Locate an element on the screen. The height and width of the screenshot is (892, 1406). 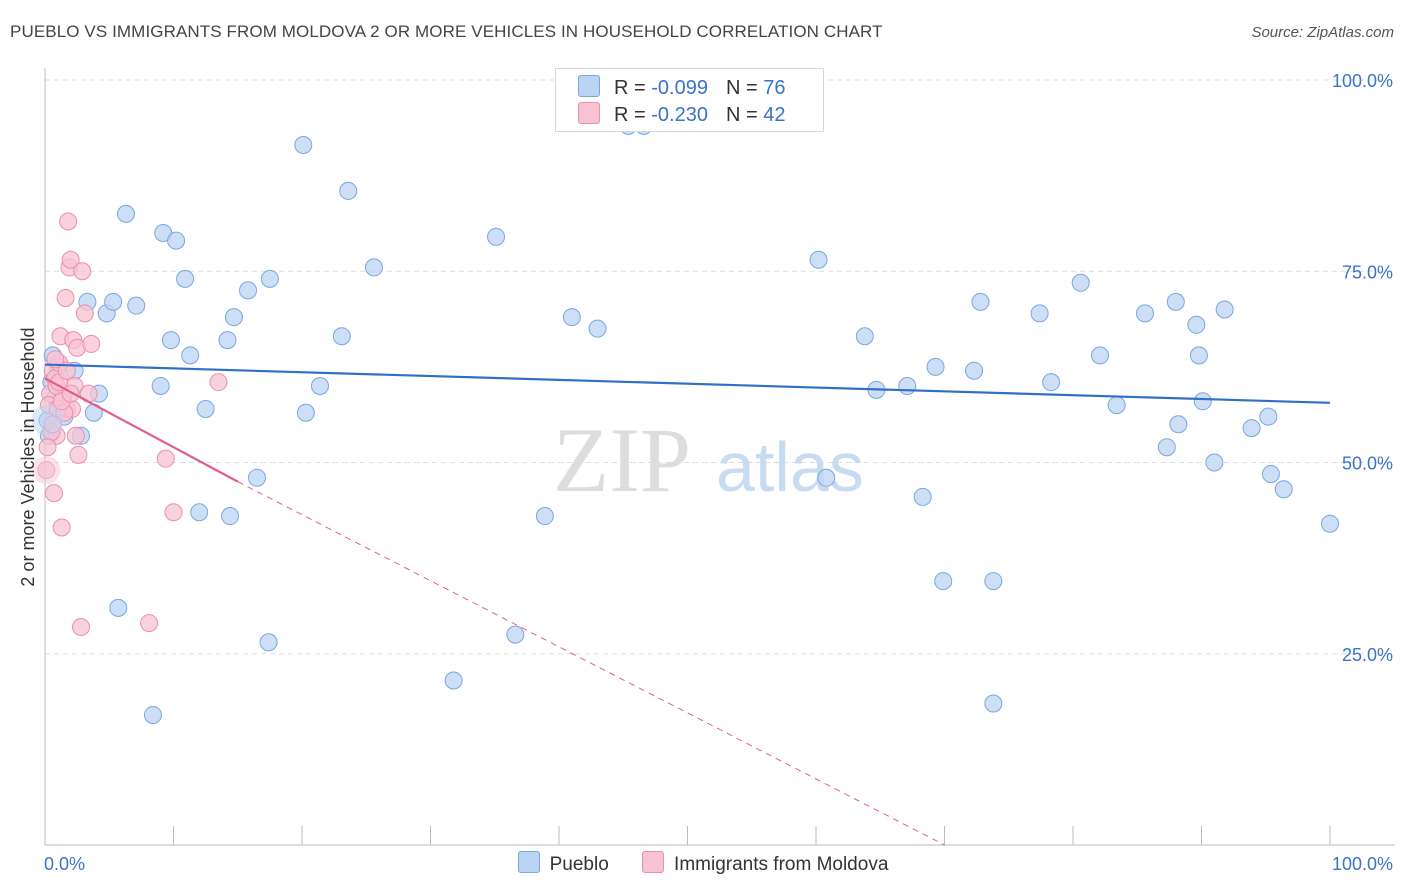
n-value: 76 is located at coordinates (774, 88).